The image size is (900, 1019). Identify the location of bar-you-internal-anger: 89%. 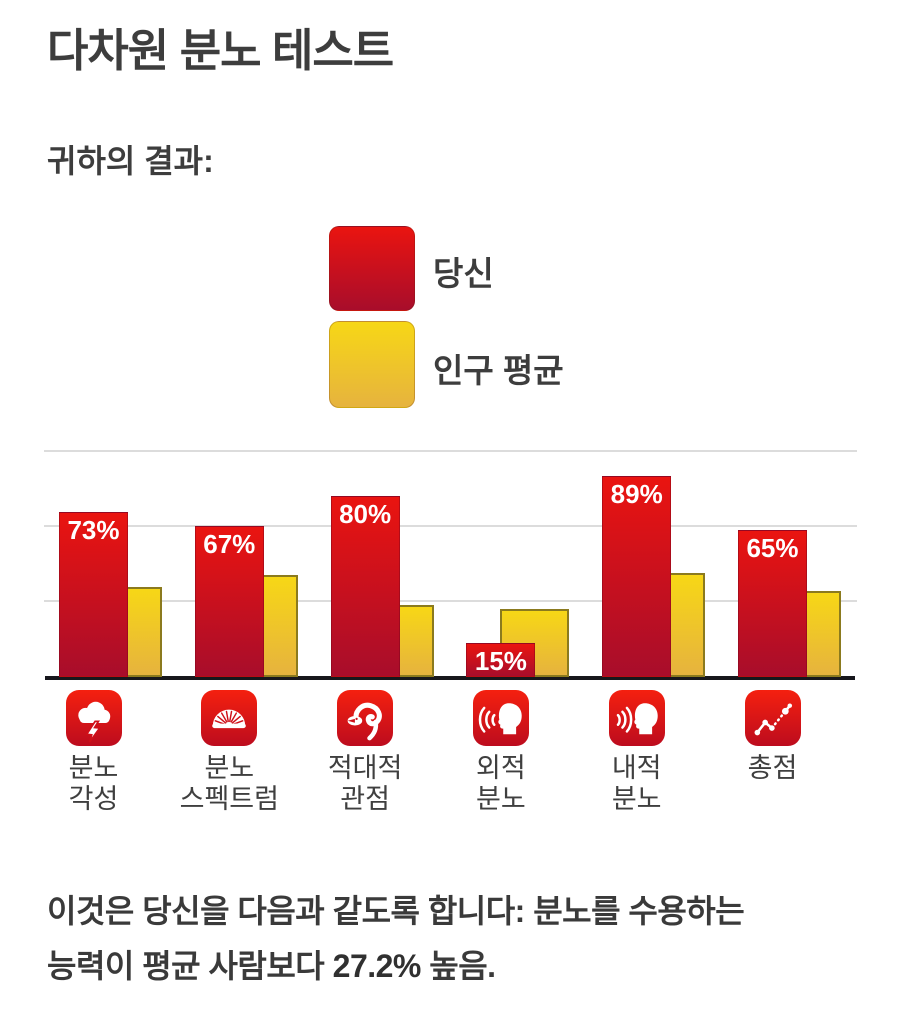
(637, 576).